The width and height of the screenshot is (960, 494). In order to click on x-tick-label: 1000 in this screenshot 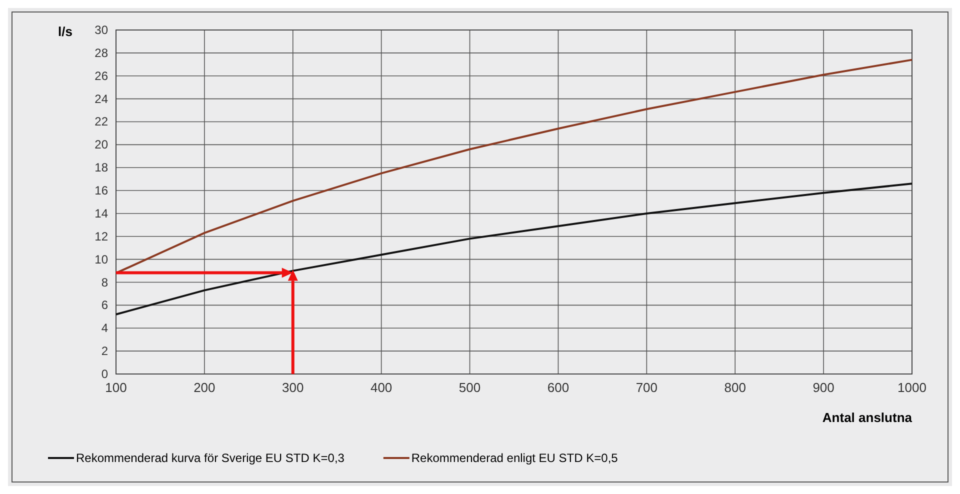, I will do `click(912, 387)`.